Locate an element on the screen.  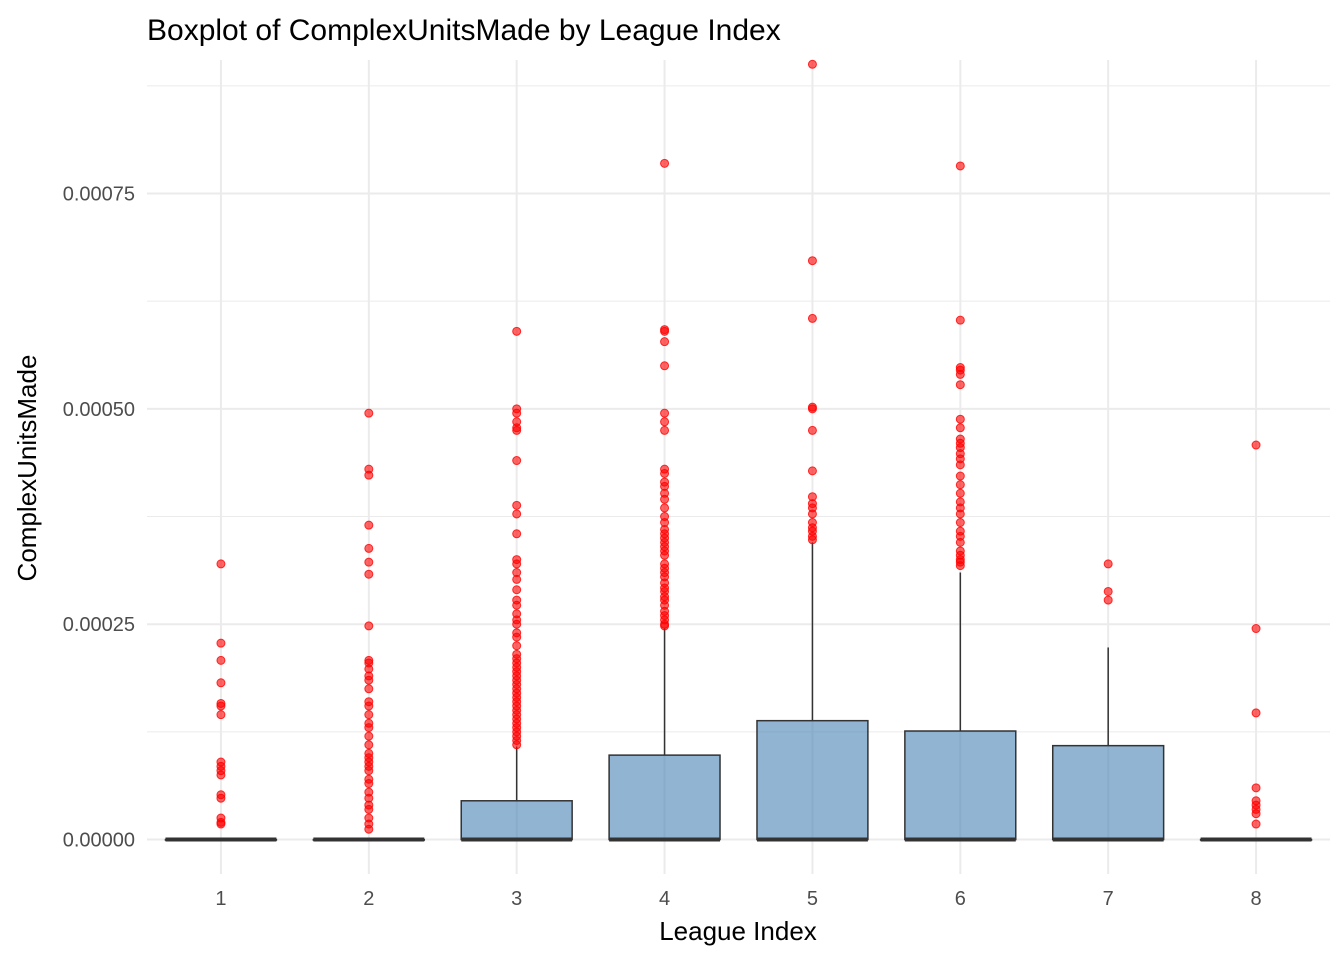
x-tick-label: 2 is located at coordinates (368, 899).